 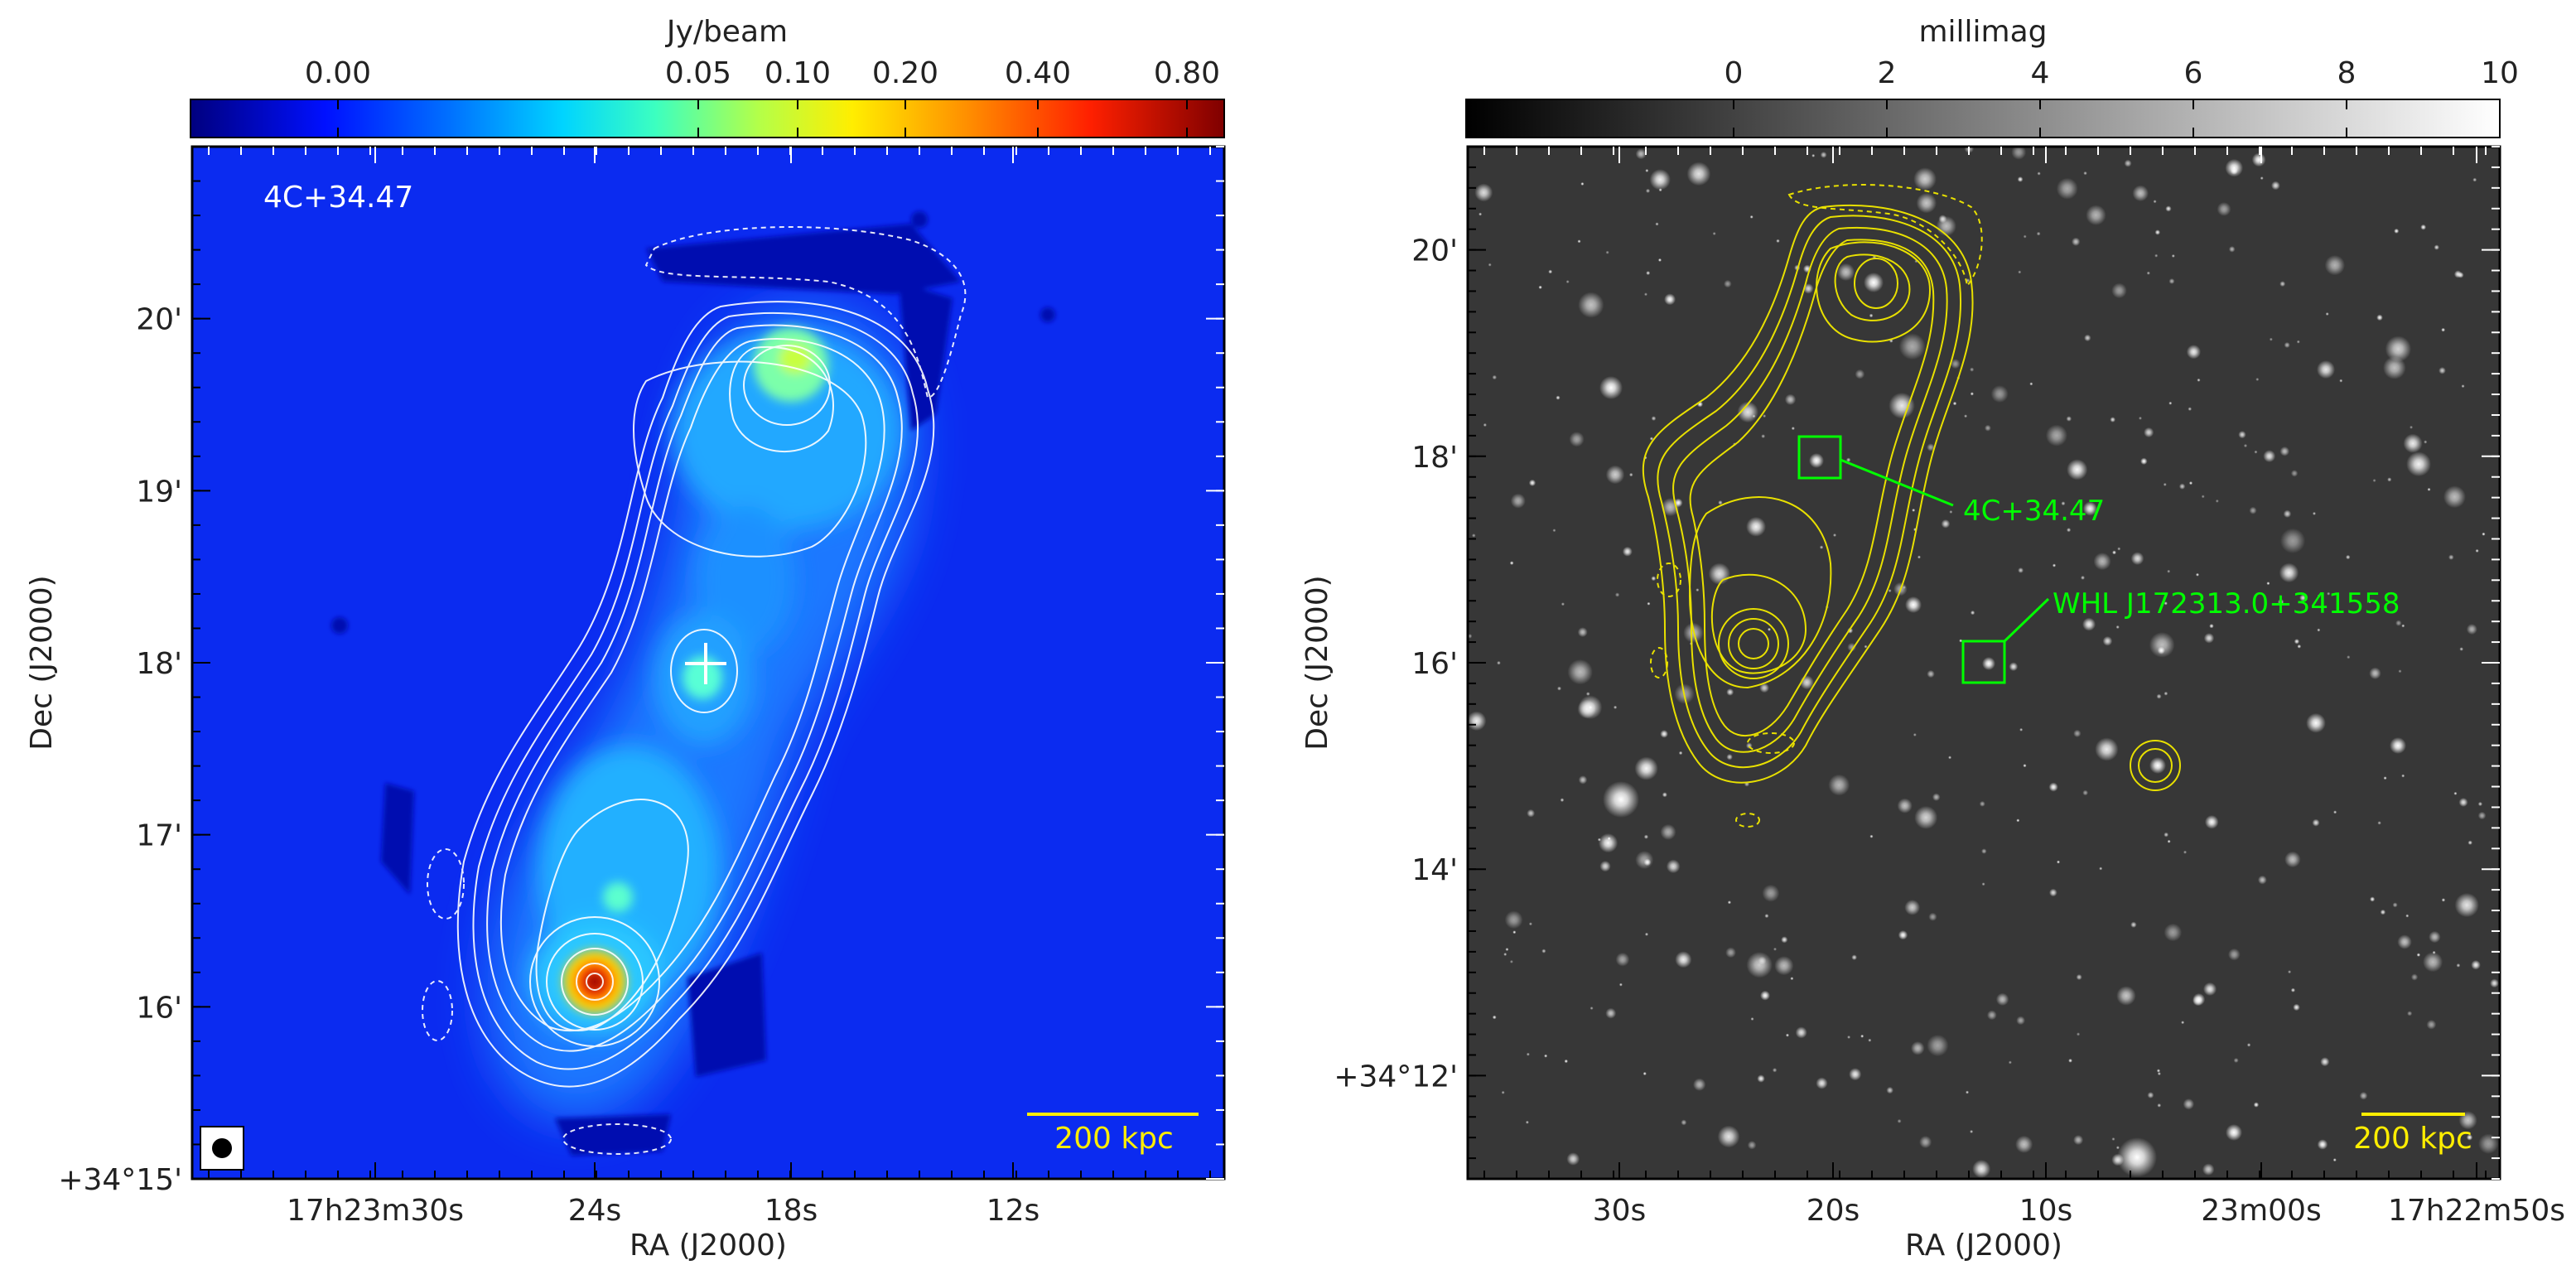 What do you see at coordinates (905, 73) in the screenshot?
I see `colorbar-tick-label: 0.20` at bounding box center [905, 73].